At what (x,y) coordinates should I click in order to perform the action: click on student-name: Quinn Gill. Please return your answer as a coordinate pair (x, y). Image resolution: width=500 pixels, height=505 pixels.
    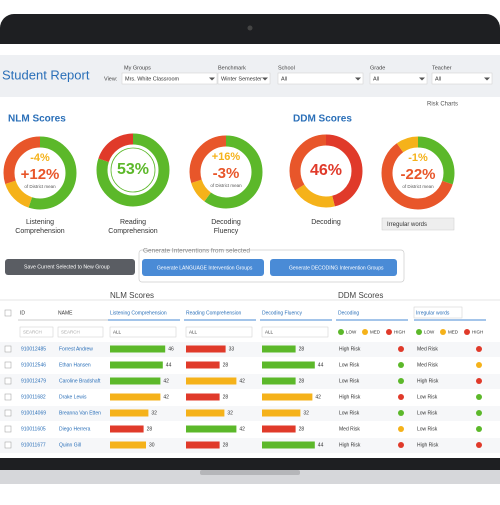
    Looking at the image, I should click on (70, 445).